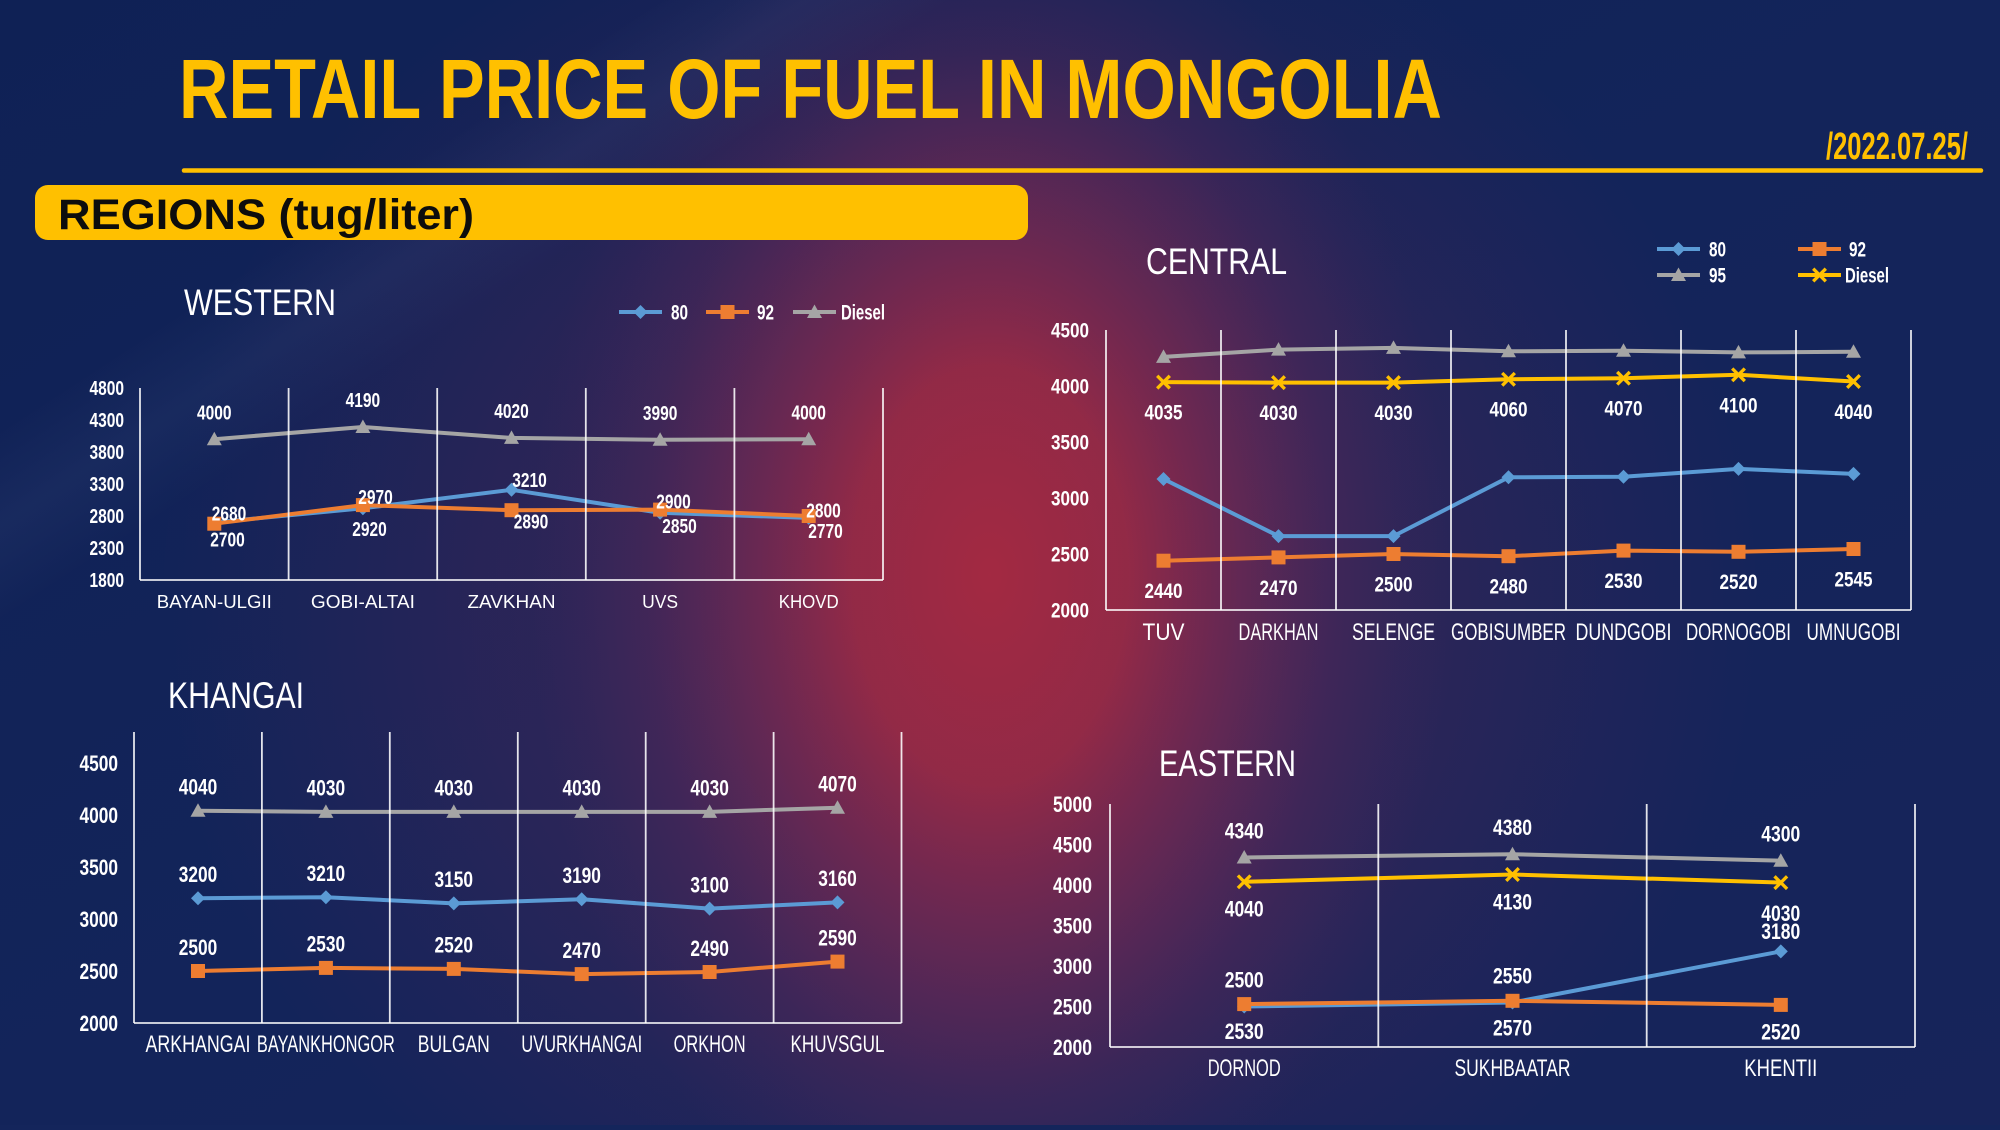 The image size is (2000, 1130). What do you see at coordinates (326, 1044) in the screenshot?
I see `svg-text: BAYANKHONGOR` at bounding box center [326, 1044].